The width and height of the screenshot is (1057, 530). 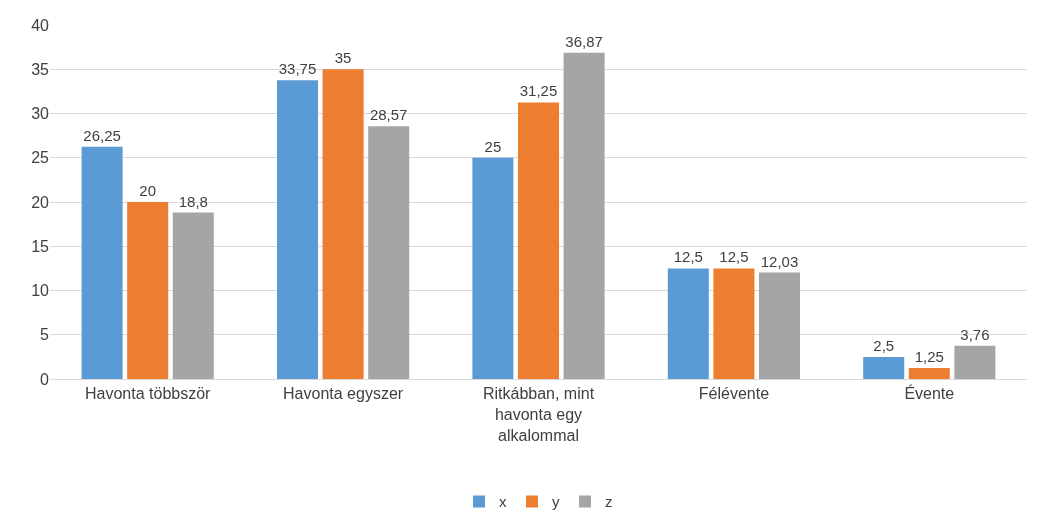 What do you see at coordinates (975, 334) in the screenshot?
I see `data-label: 3,76` at bounding box center [975, 334].